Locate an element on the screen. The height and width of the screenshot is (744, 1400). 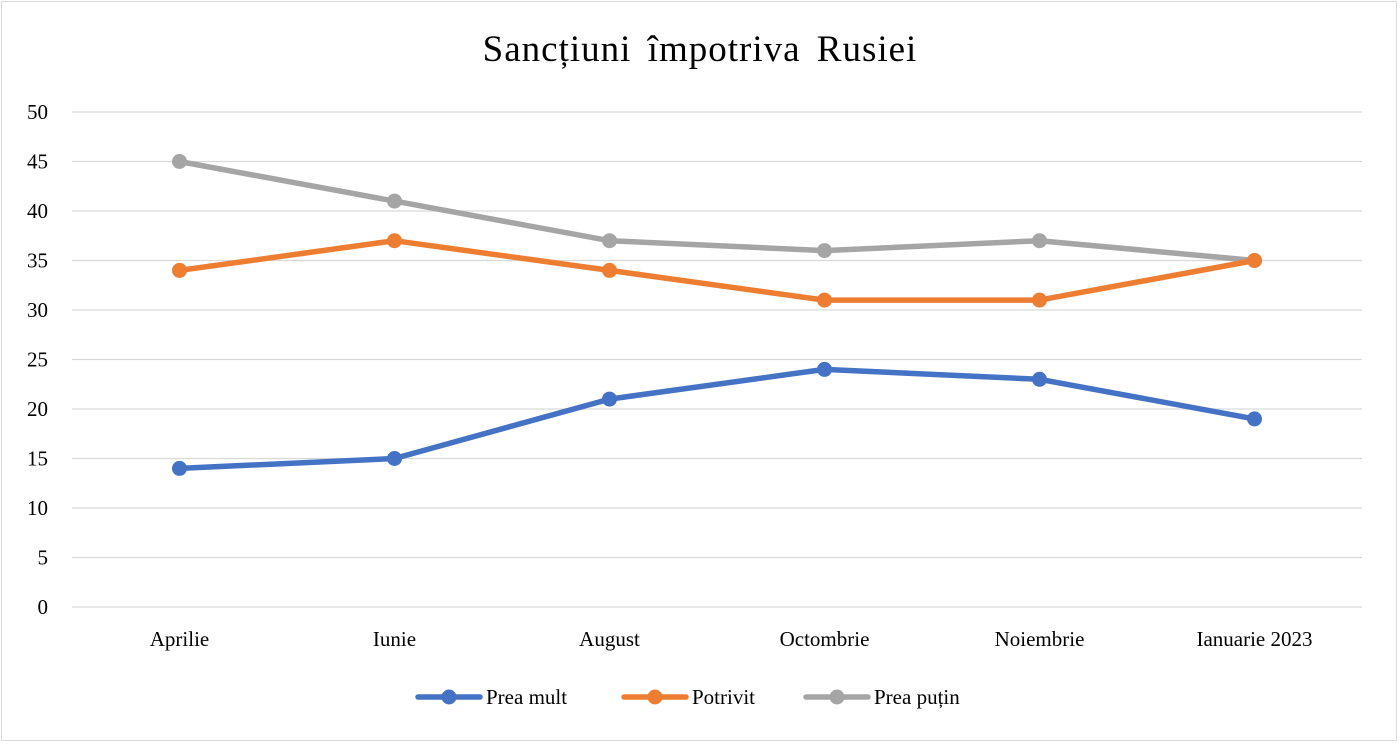
x-tick-label: Aprilie is located at coordinates (179, 639).